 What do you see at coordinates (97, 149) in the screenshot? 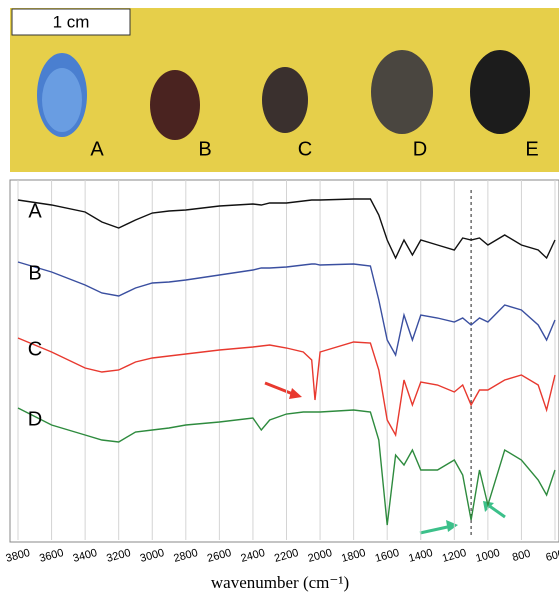
I see `specimen-label: A` at bounding box center [97, 149].